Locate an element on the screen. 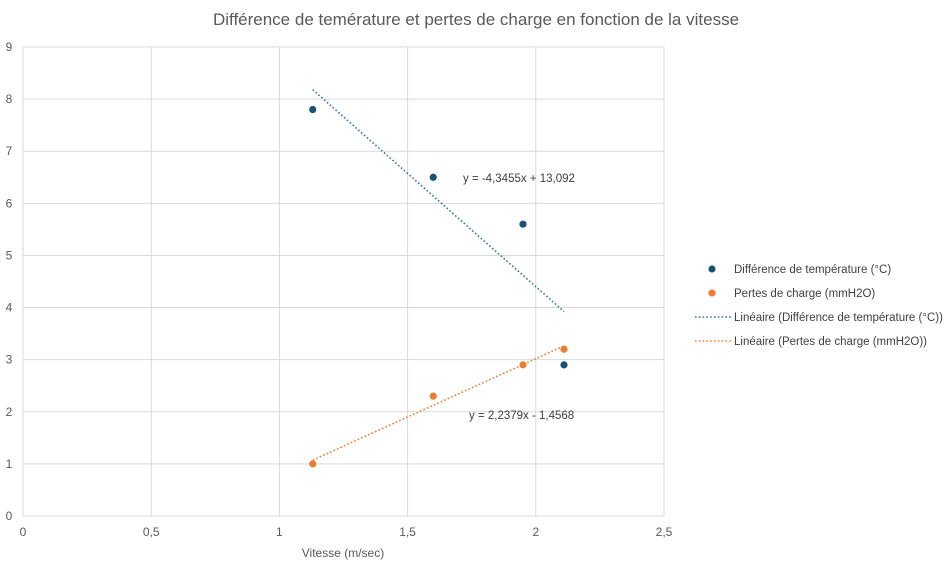 The height and width of the screenshot is (565, 948). x-axis-label: Vitesse (m/sec) is located at coordinates (343, 553).